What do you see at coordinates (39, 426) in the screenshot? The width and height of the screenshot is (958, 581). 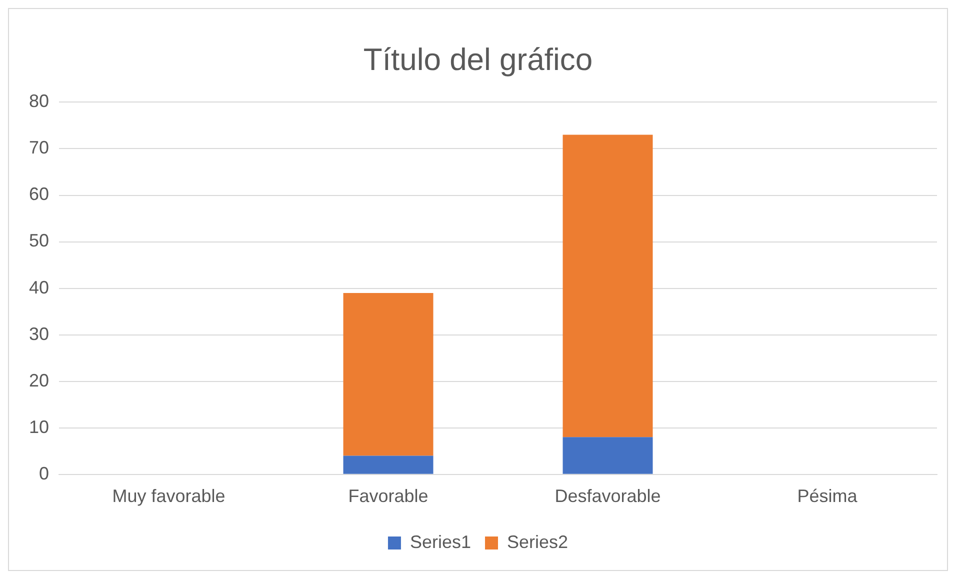 I see `y-tick-label: 10` at bounding box center [39, 426].